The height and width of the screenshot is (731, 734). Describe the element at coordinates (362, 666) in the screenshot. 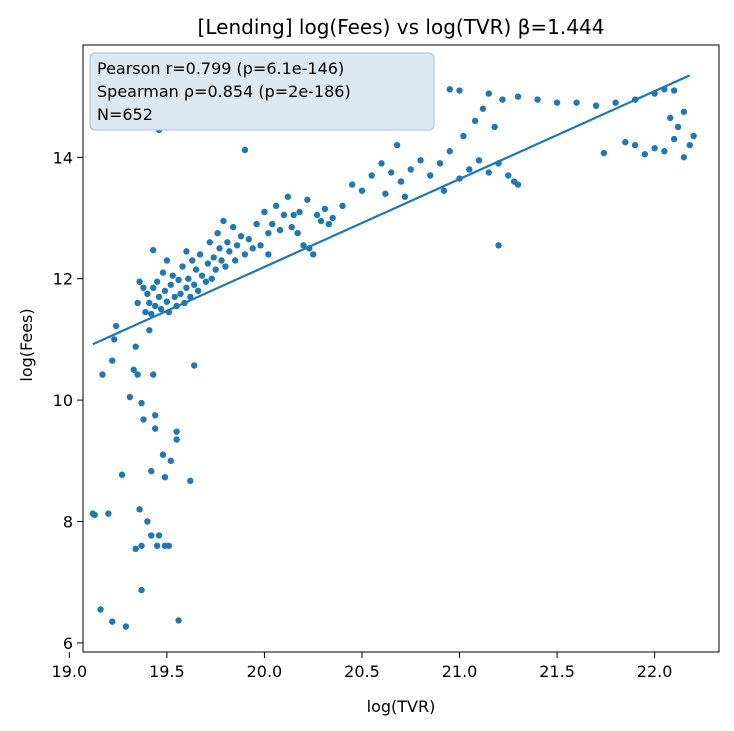

I see `x-axis: 19.0 19.5 20.0 20.5 21.0 21.5 22.0` at that location.